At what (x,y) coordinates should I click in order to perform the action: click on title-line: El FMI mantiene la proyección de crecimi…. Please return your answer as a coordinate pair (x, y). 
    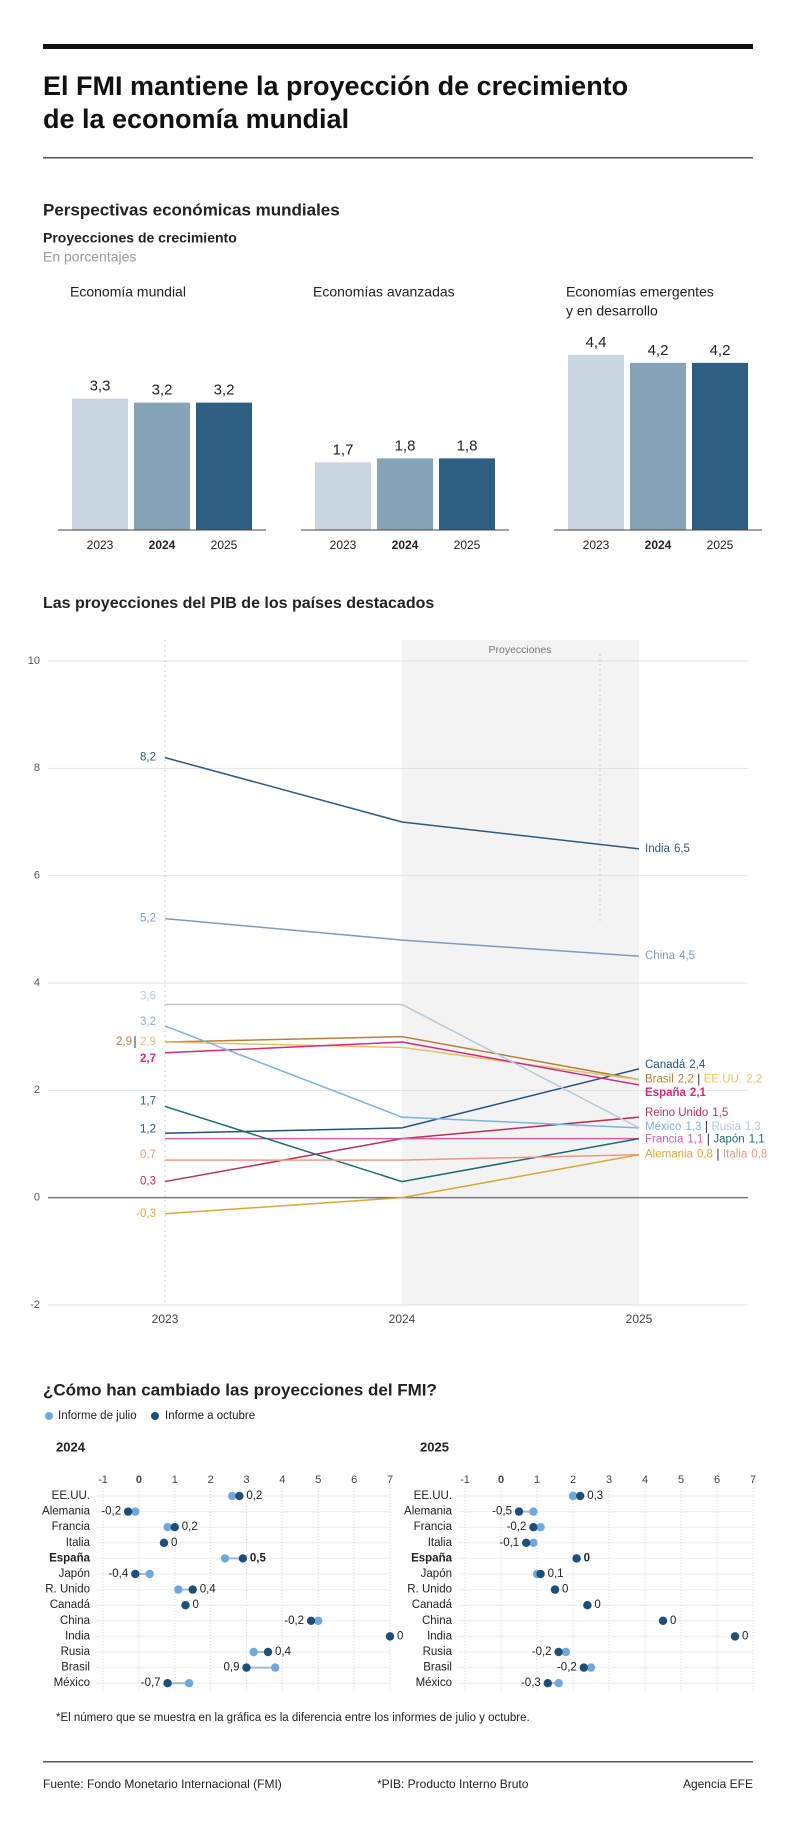
    Looking at the image, I should click on (335, 86).